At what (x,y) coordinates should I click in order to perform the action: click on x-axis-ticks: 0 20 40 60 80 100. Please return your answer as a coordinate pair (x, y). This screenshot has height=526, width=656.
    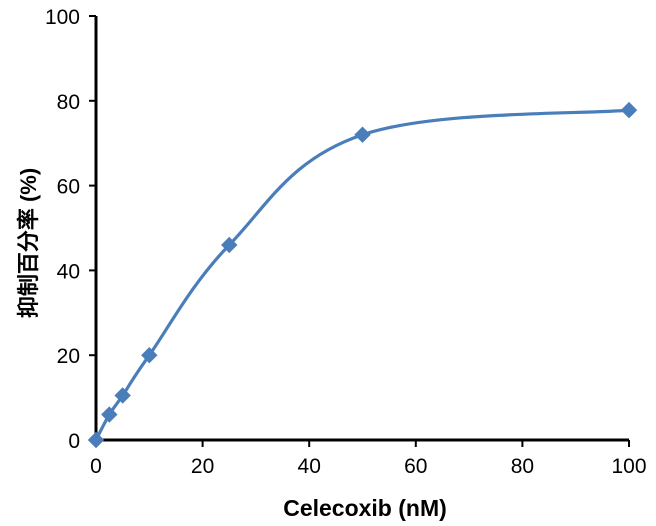
    Looking at the image, I should click on (368, 459).